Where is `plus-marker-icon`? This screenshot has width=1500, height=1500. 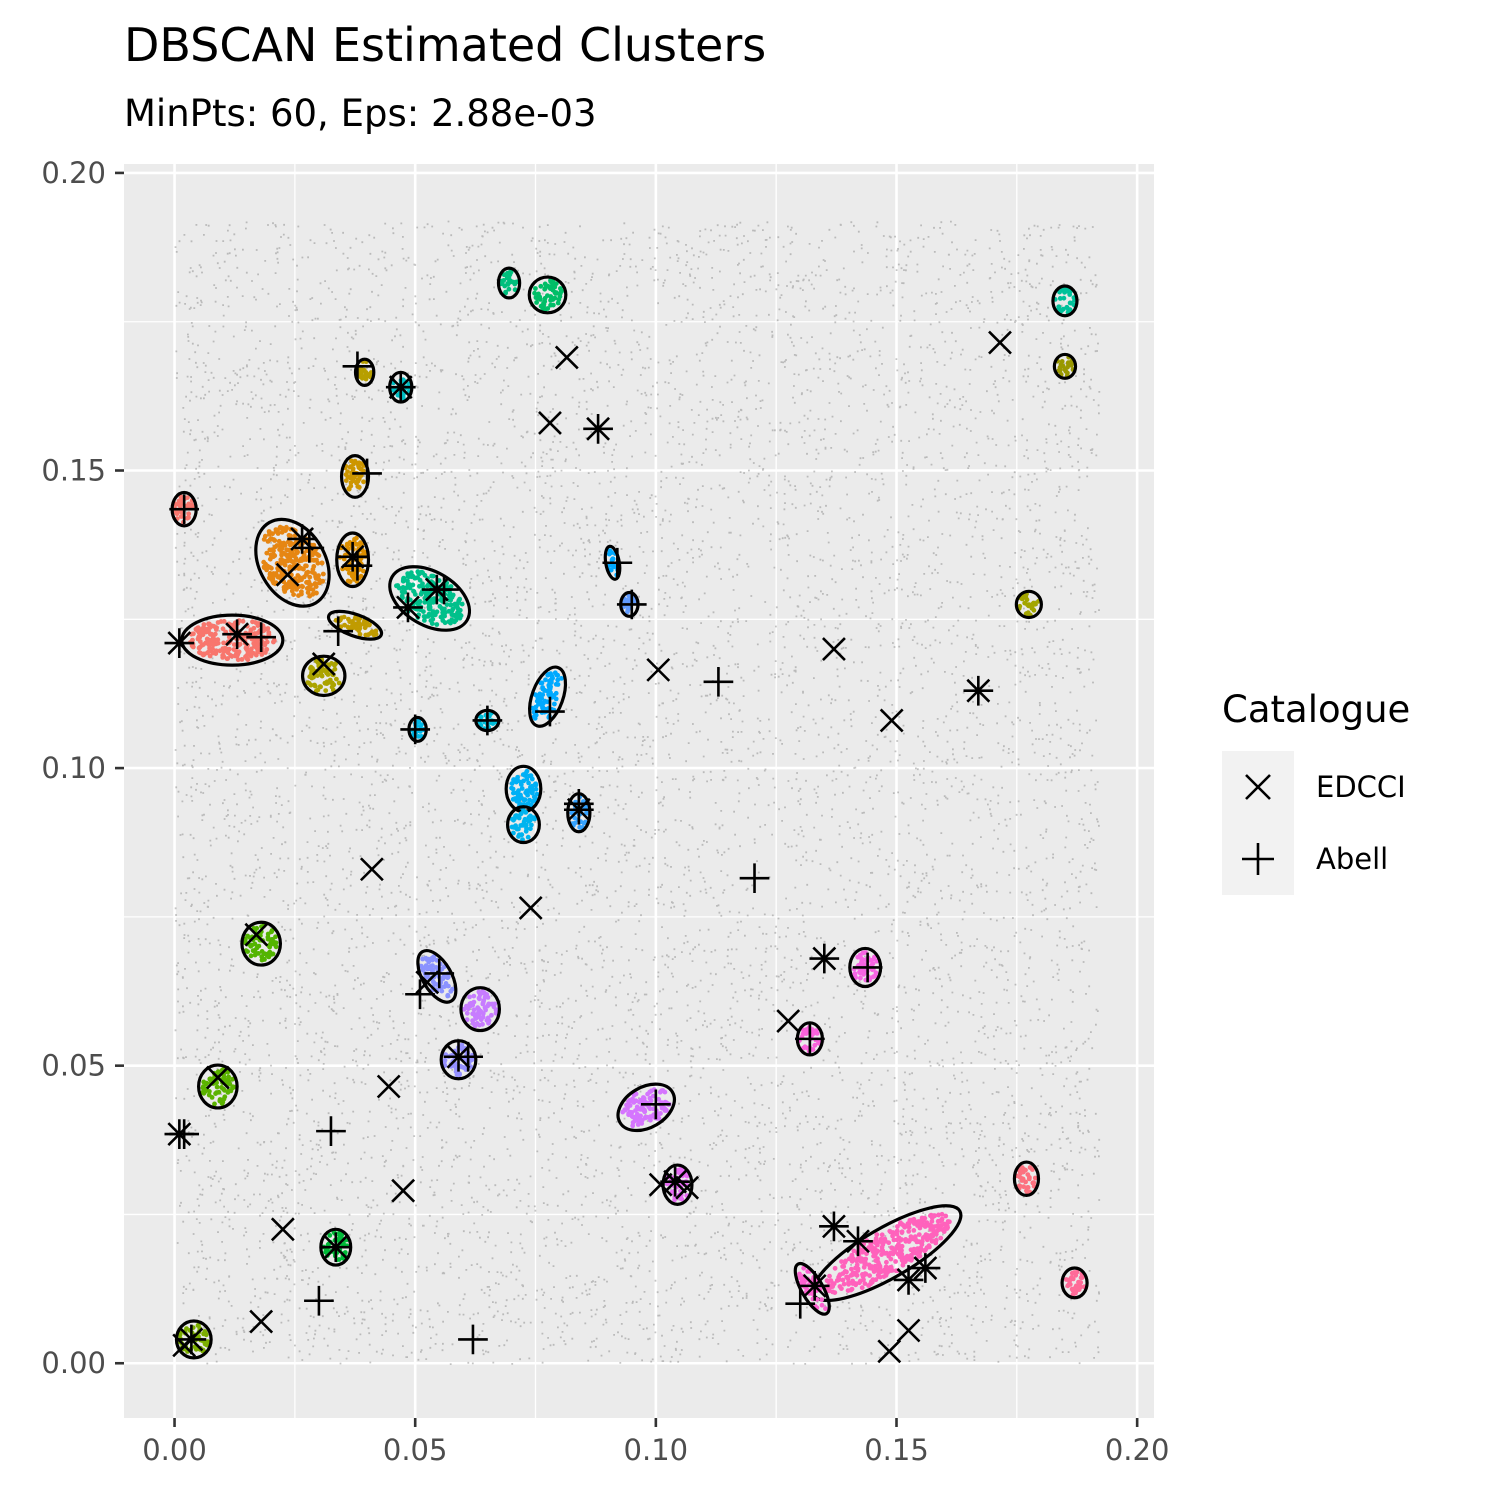
plus-marker-icon is located at coordinates (1258, 859).